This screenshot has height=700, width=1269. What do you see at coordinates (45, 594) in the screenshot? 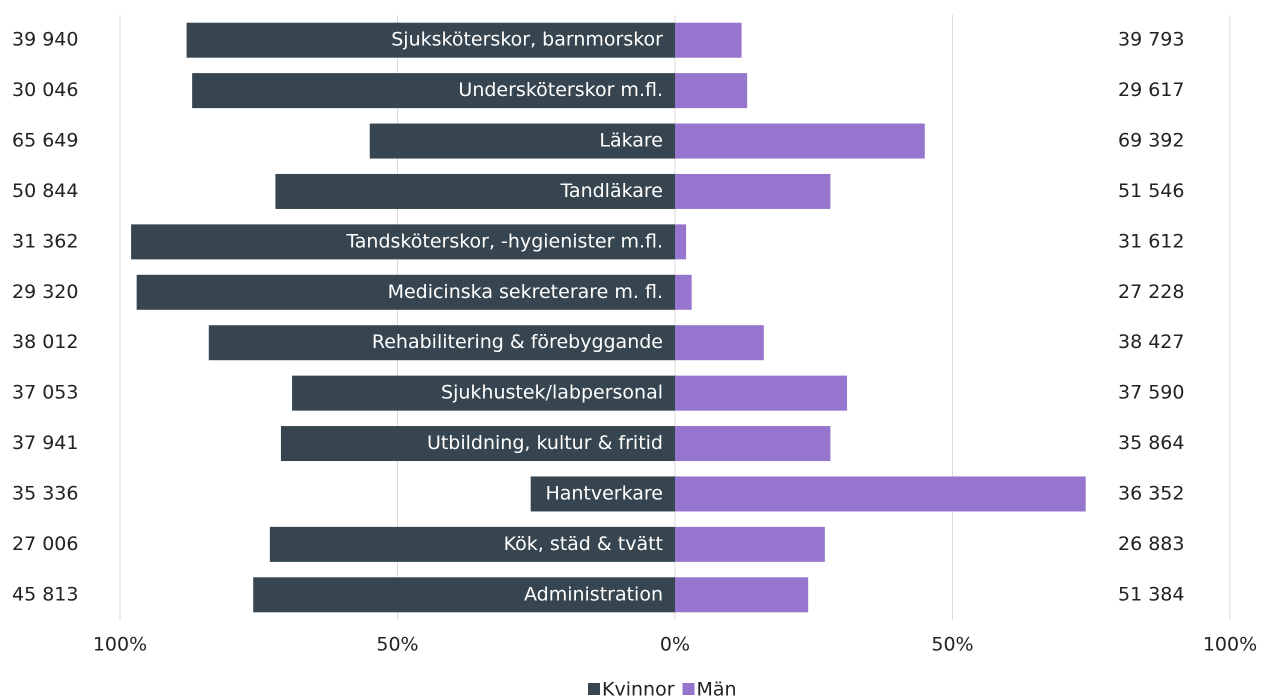
I see `side-label: 45 813` at bounding box center [45, 594].